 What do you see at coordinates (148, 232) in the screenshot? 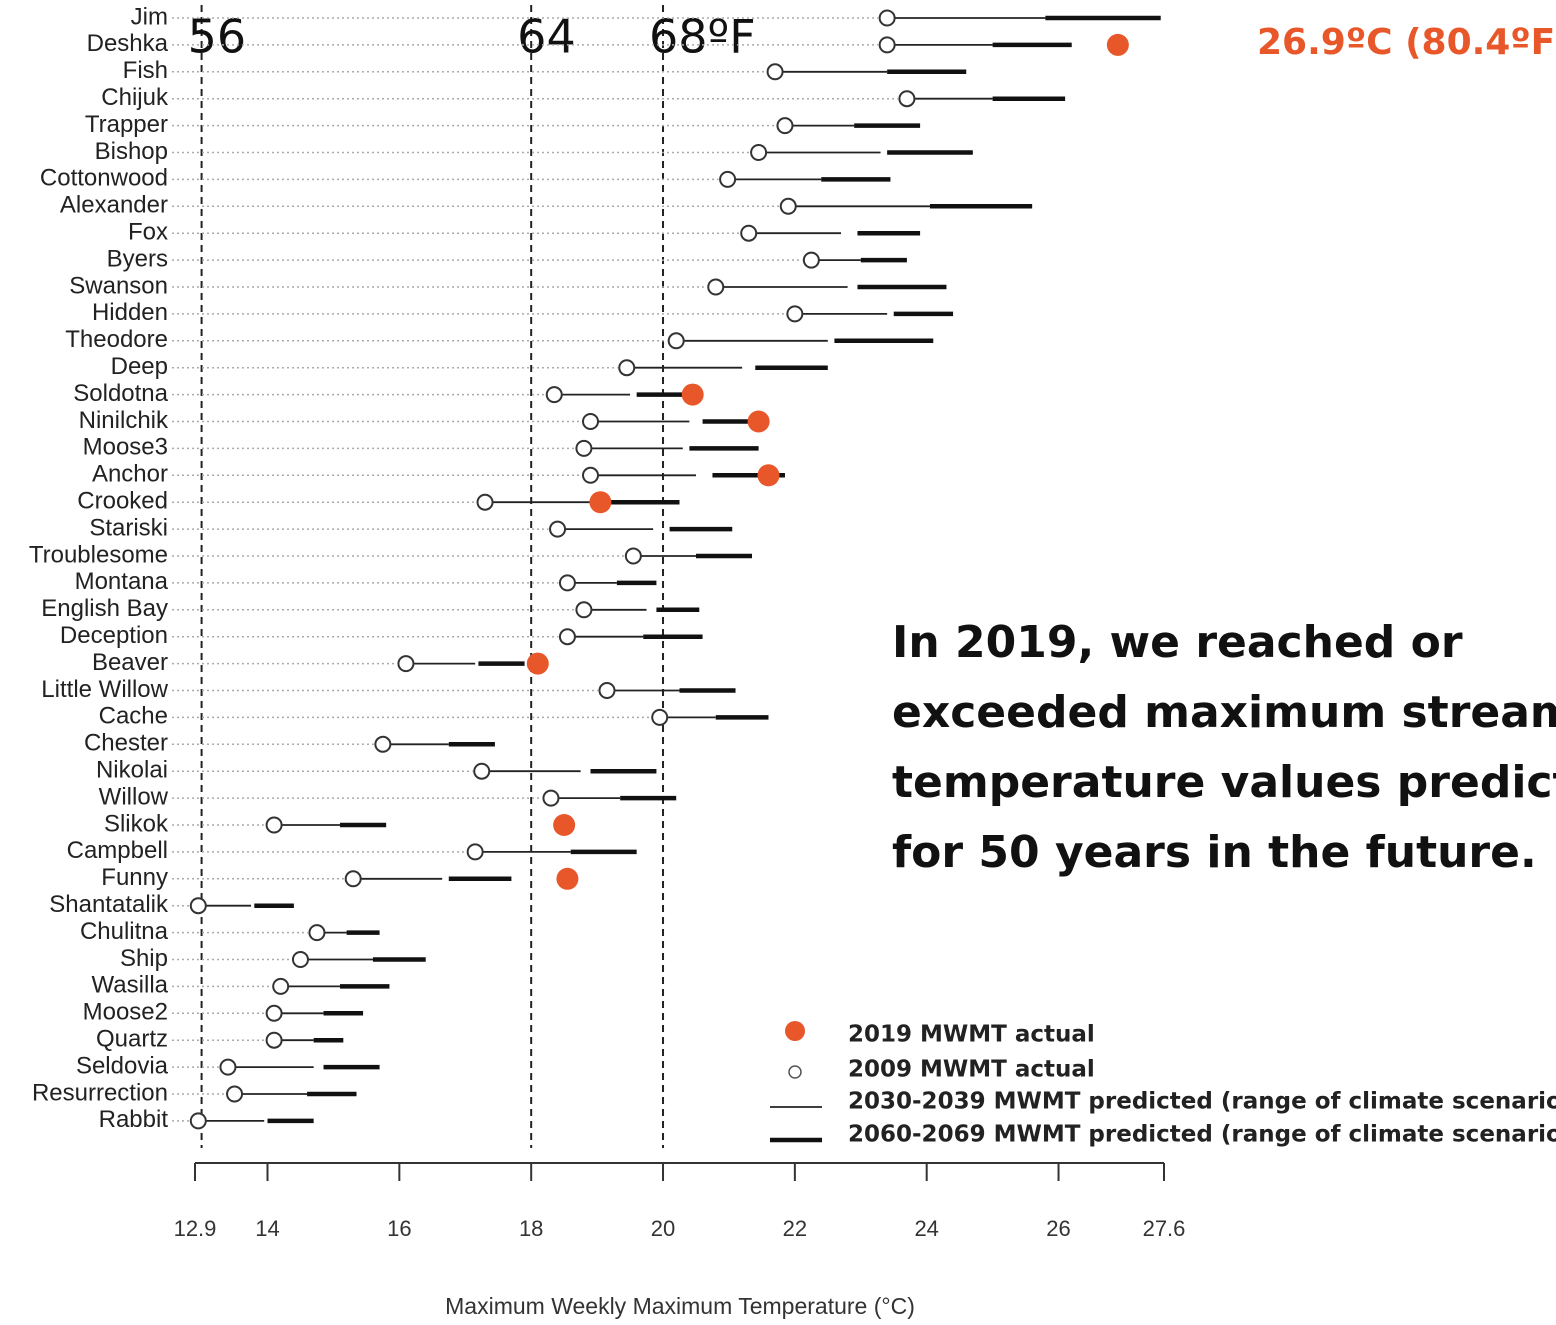
I see `y-tick-label: Fox` at bounding box center [148, 232].